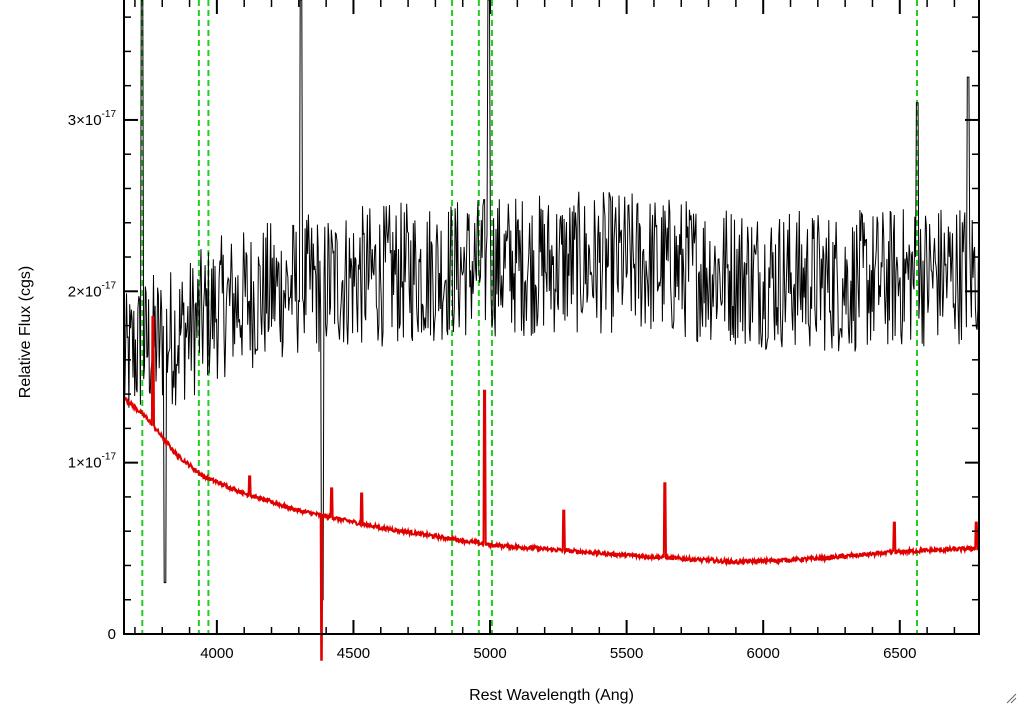 The width and height of the screenshot is (1020, 706). Describe the element at coordinates (92, 119) in the screenshot. I see `y-tick-label: 3×10⁻¹⁷` at that location.